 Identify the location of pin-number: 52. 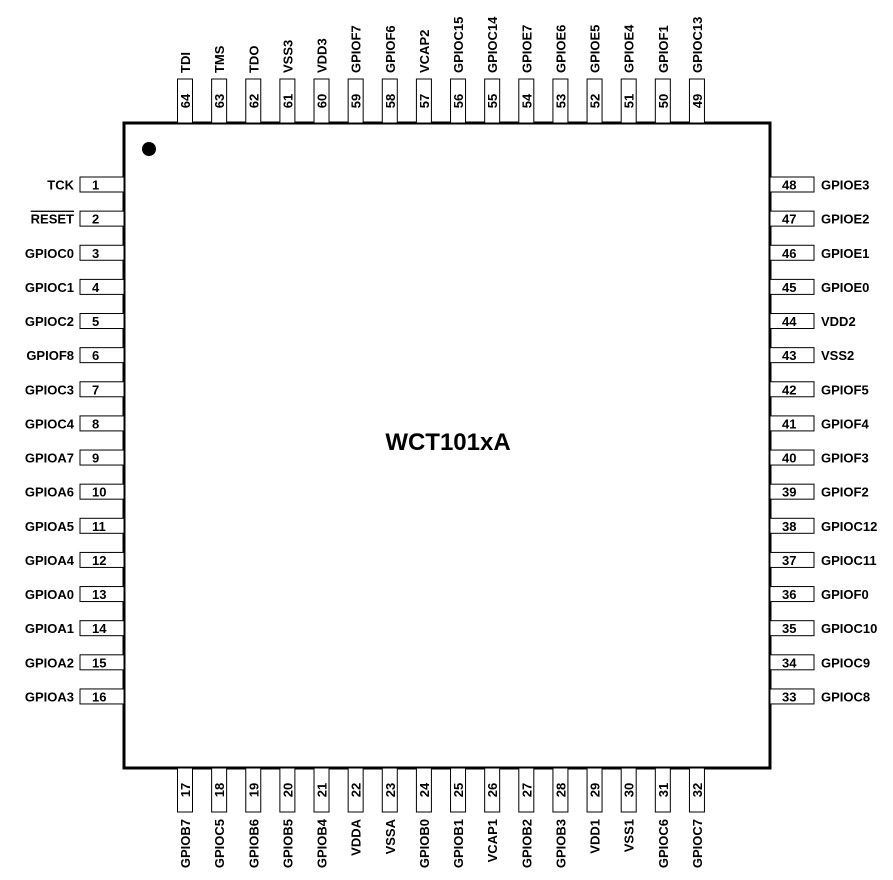
(595, 101).